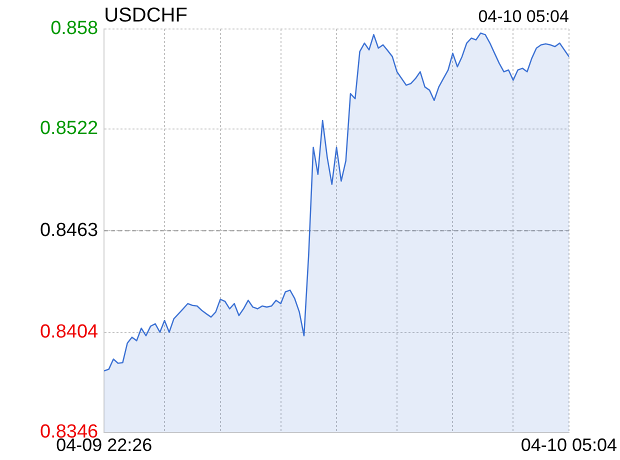 The height and width of the screenshot is (460, 620). Describe the element at coordinates (74, 29) in the screenshot. I see `y-tick-label: 0.858` at that location.